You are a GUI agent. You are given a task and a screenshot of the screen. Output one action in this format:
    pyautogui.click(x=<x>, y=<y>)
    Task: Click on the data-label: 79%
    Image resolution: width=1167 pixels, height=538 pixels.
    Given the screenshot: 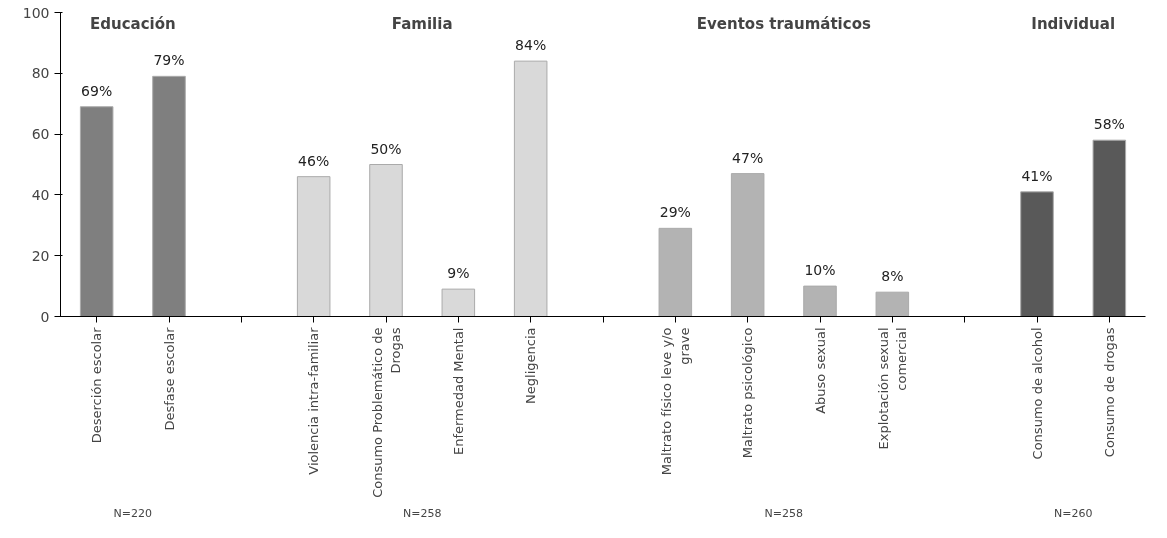 What is the action you would take?
    pyautogui.click(x=169, y=60)
    